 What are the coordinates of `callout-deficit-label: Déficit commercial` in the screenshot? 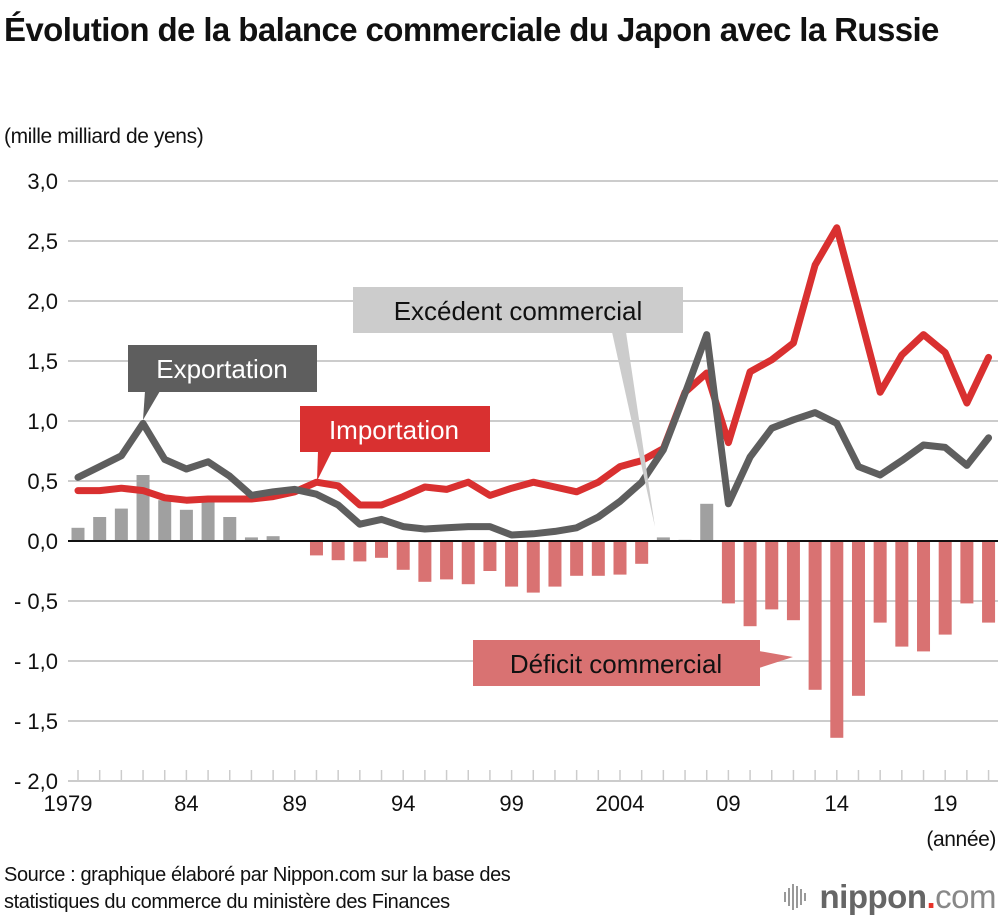 It's located at (616, 664).